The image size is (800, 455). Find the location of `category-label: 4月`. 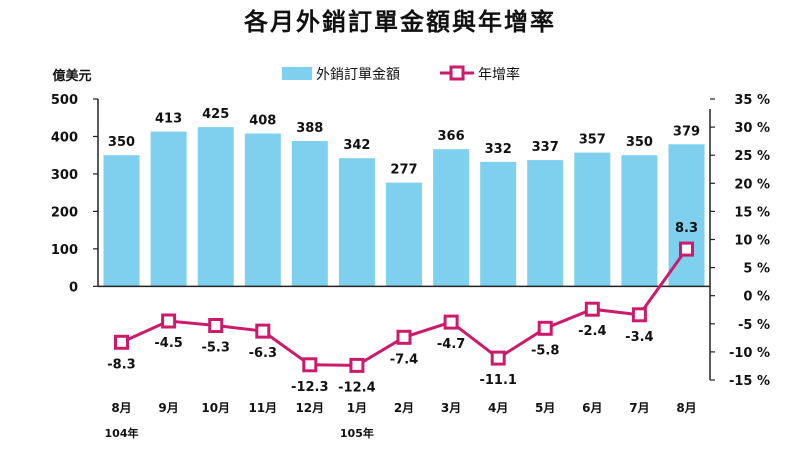

category-label: 4月 is located at coordinates (498, 408).